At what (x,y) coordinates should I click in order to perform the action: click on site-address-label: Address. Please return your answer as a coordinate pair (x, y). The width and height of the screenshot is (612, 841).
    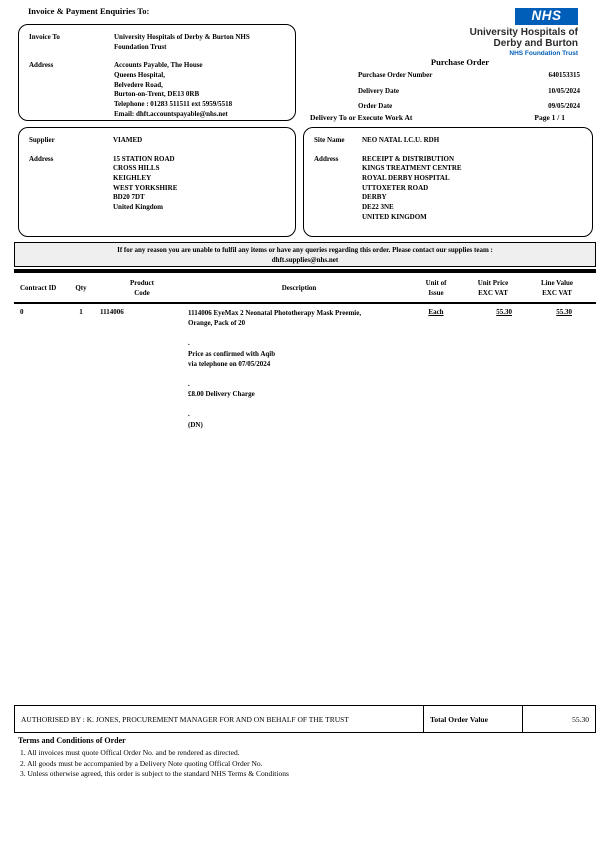
    Looking at the image, I should click on (326, 158).